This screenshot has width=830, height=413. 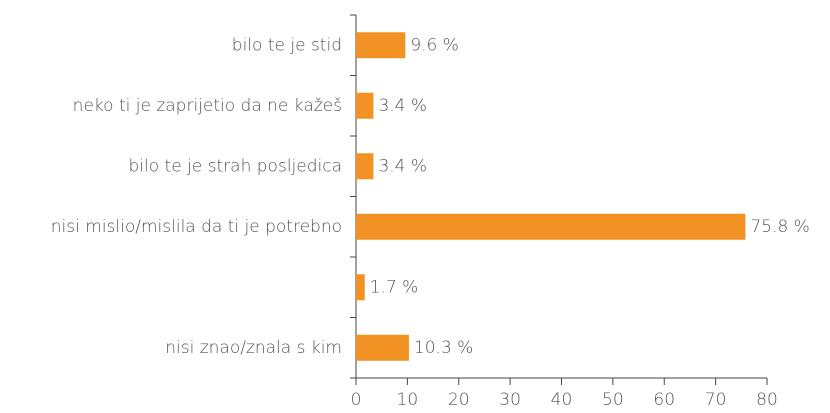 What do you see at coordinates (459, 400) in the screenshot?
I see `x-tick-label: 20` at bounding box center [459, 400].